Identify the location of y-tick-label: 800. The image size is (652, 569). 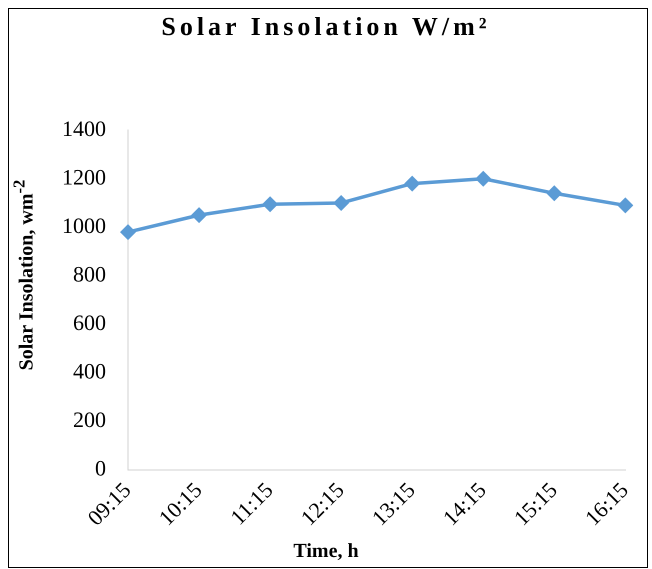
(89, 274).